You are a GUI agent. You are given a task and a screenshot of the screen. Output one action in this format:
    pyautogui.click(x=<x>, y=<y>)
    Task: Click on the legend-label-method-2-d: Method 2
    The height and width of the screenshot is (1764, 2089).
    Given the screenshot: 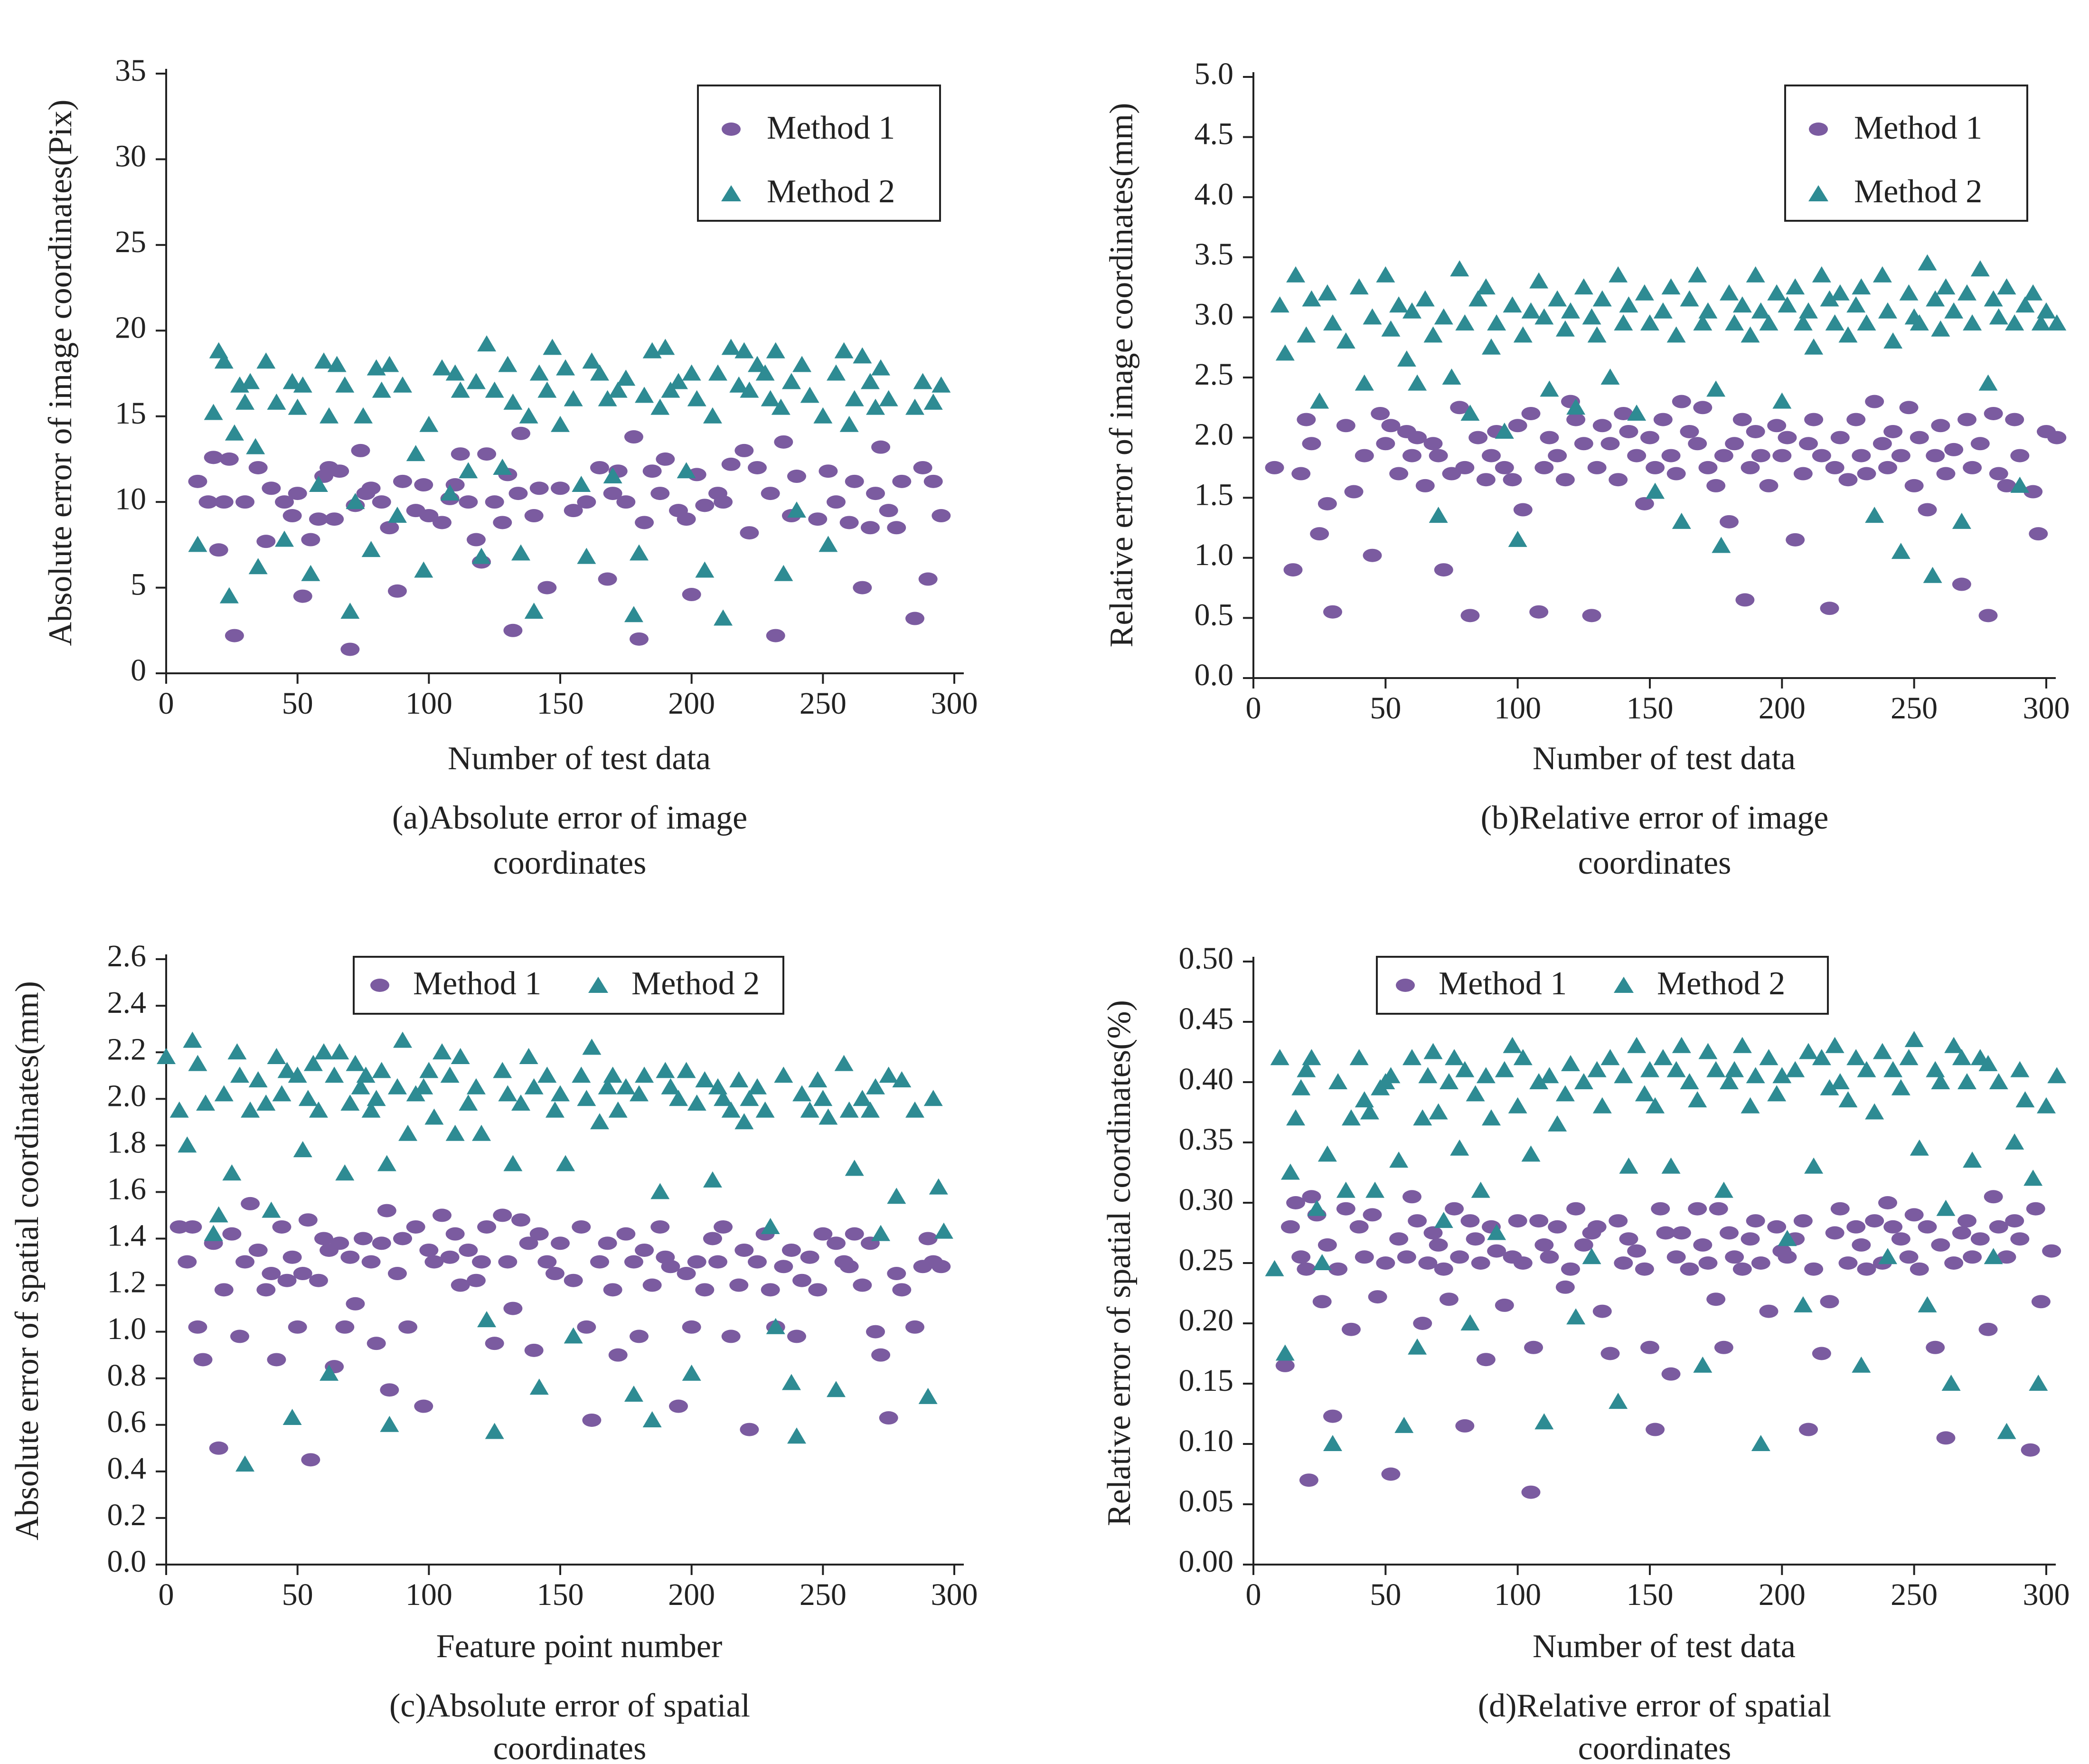 What is the action you would take?
    pyautogui.click(x=1721, y=983)
    